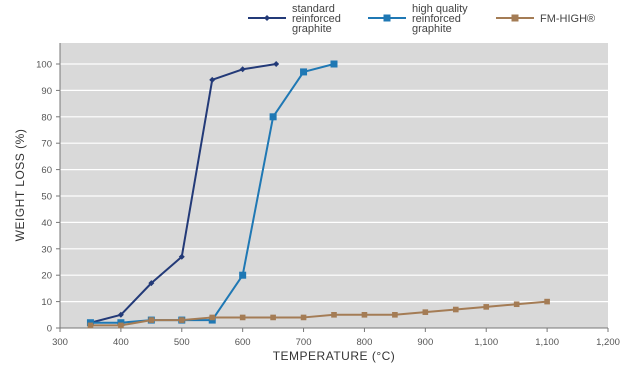 The height and width of the screenshot is (368, 640). I want to click on legend-item-1: standard reinforced graphite, so click(294, 19).